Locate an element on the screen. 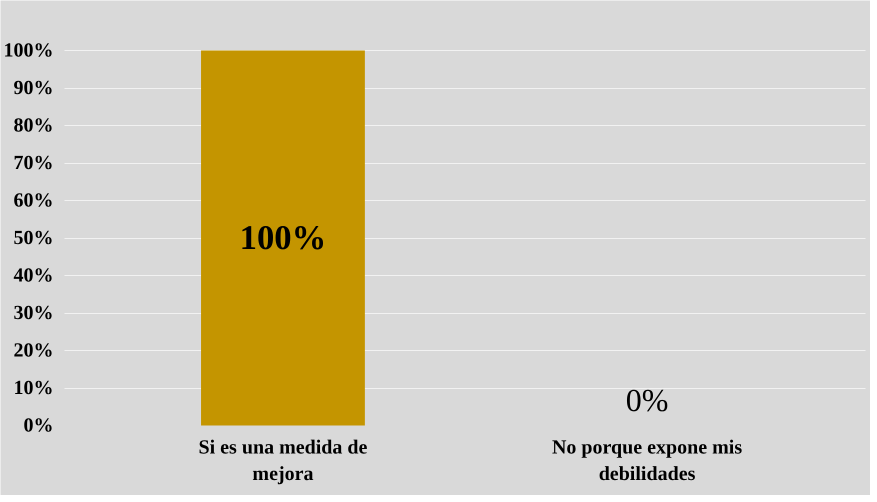 This screenshot has height=502, width=877. y-tick-label: 10% is located at coordinates (34, 388).